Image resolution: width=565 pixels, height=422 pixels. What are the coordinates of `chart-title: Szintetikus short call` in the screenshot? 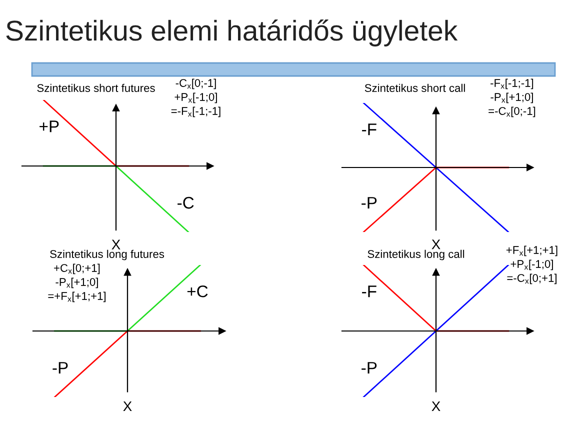 It's located at (414, 88).